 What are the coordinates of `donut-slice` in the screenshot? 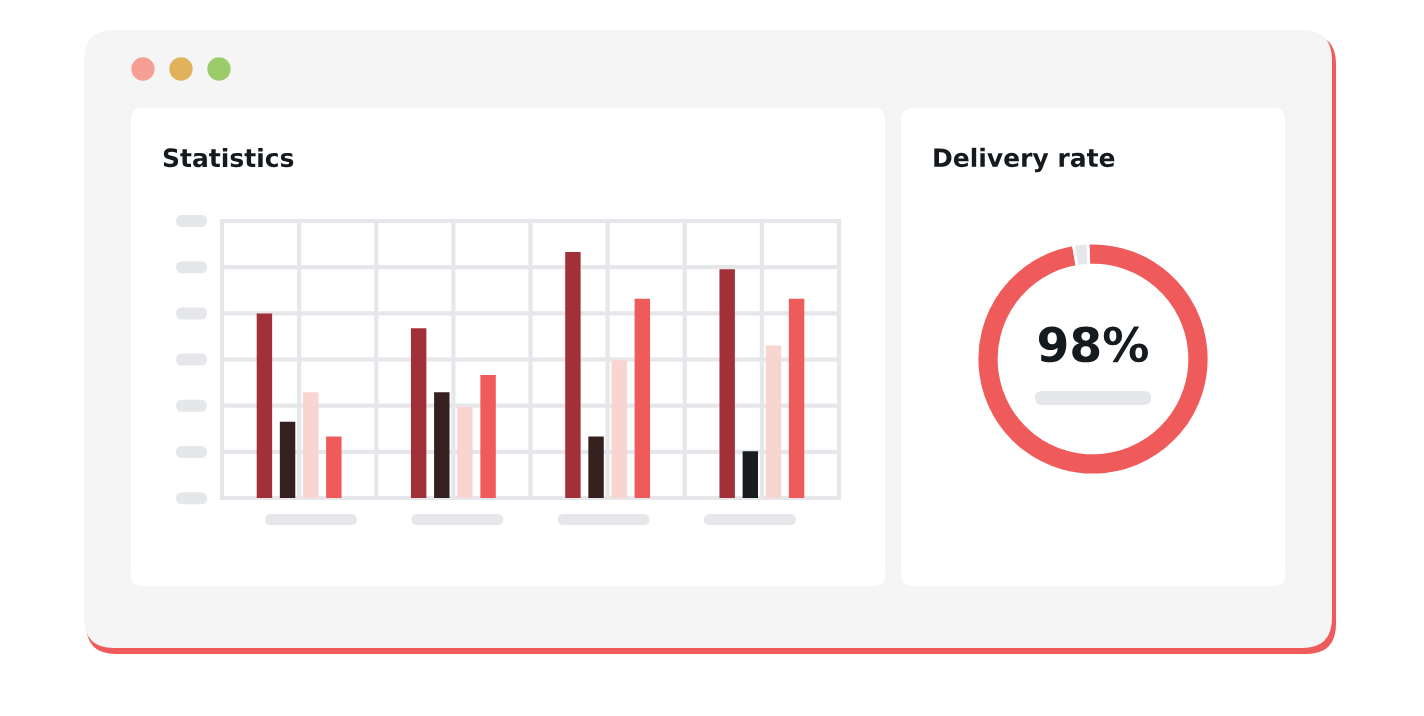 It's located at (1093, 359).